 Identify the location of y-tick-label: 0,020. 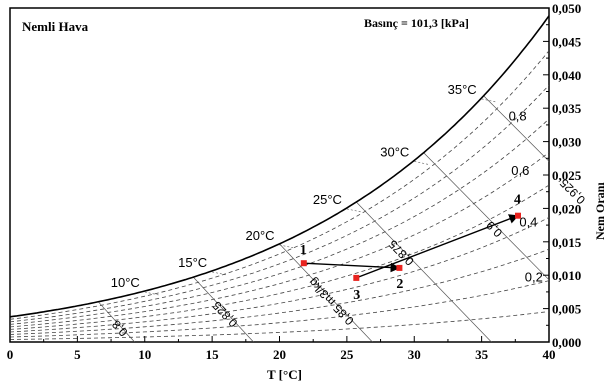
(566, 208).